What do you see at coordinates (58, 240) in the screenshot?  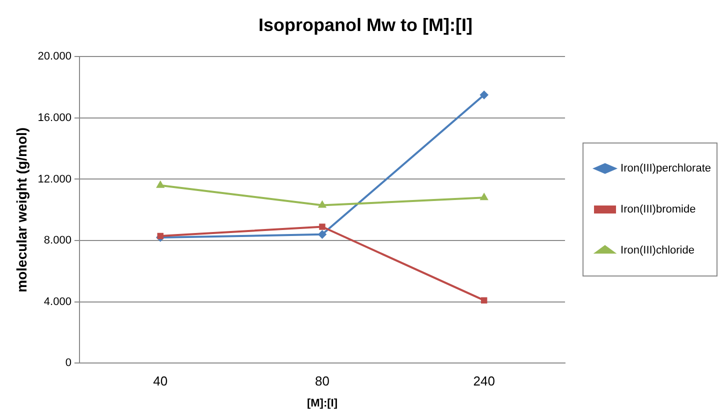 I see `y-tick-label: 8.000` at bounding box center [58, 240].